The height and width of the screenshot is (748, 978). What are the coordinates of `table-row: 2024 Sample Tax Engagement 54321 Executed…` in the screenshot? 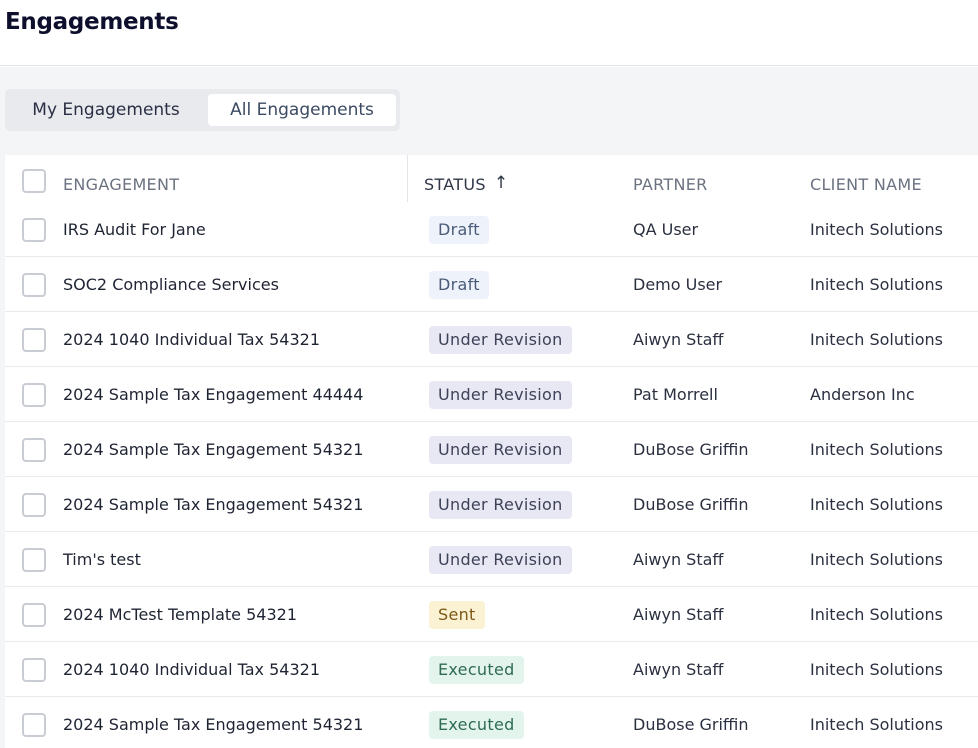 It's located at (491, 722).